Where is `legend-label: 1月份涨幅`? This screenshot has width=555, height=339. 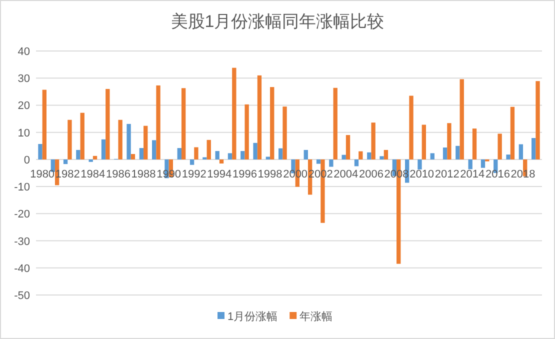
legend-label: 1月份涨幅 is located at coordinates (253, 317).